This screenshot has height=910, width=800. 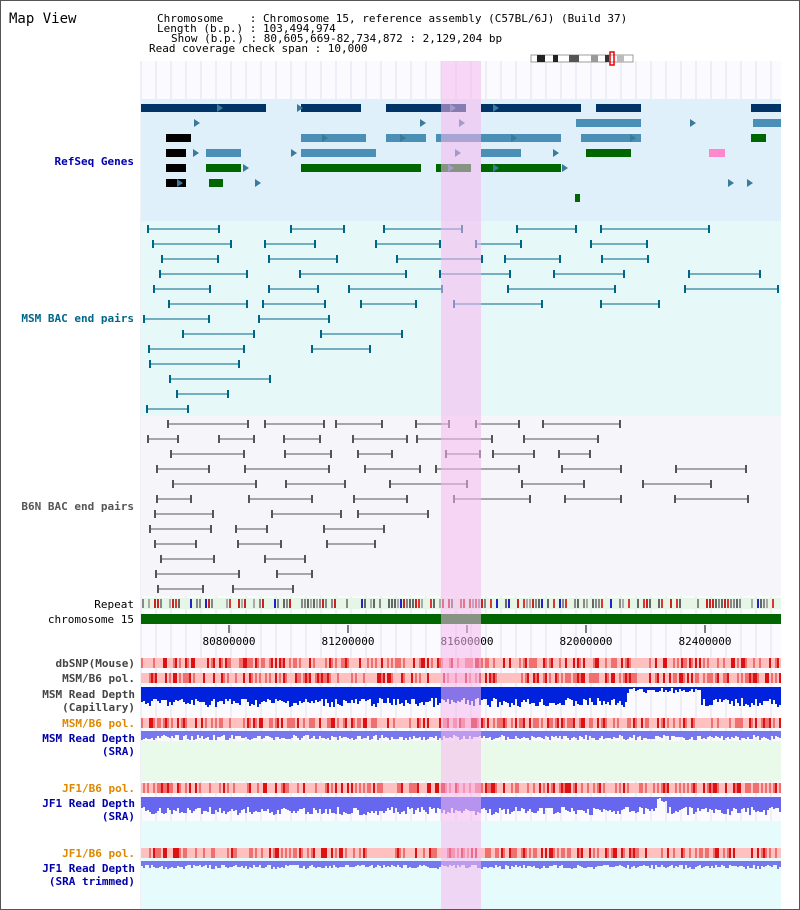 What do you see at coordinates (223, 153) in the screenshot?
I see `gene-feature` at bounding box center [223, 153].